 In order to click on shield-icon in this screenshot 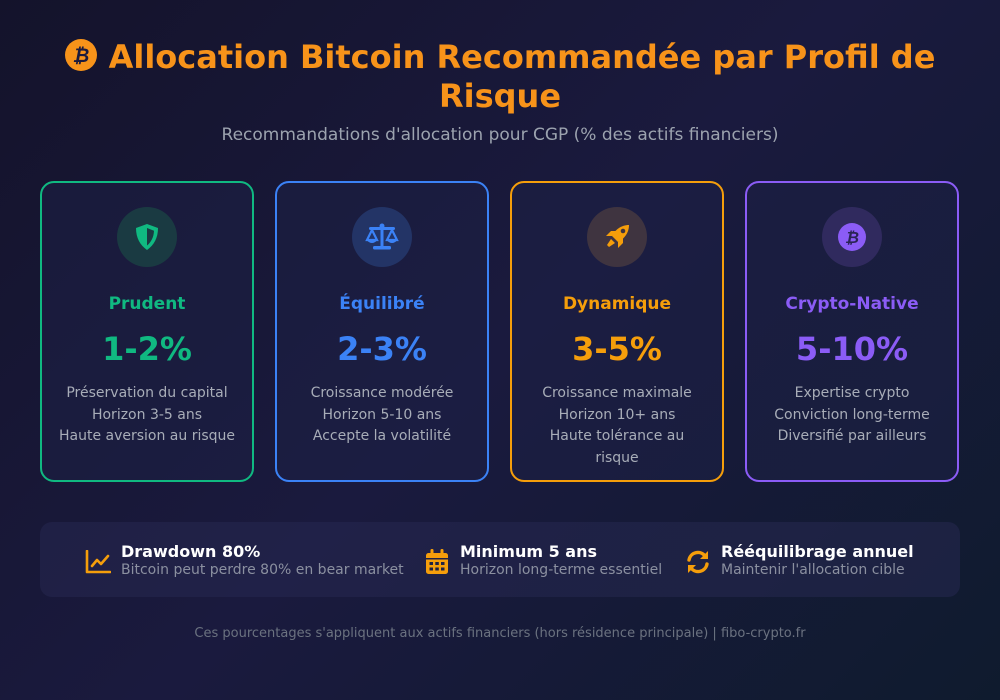, I will do `click(147, 237)`.